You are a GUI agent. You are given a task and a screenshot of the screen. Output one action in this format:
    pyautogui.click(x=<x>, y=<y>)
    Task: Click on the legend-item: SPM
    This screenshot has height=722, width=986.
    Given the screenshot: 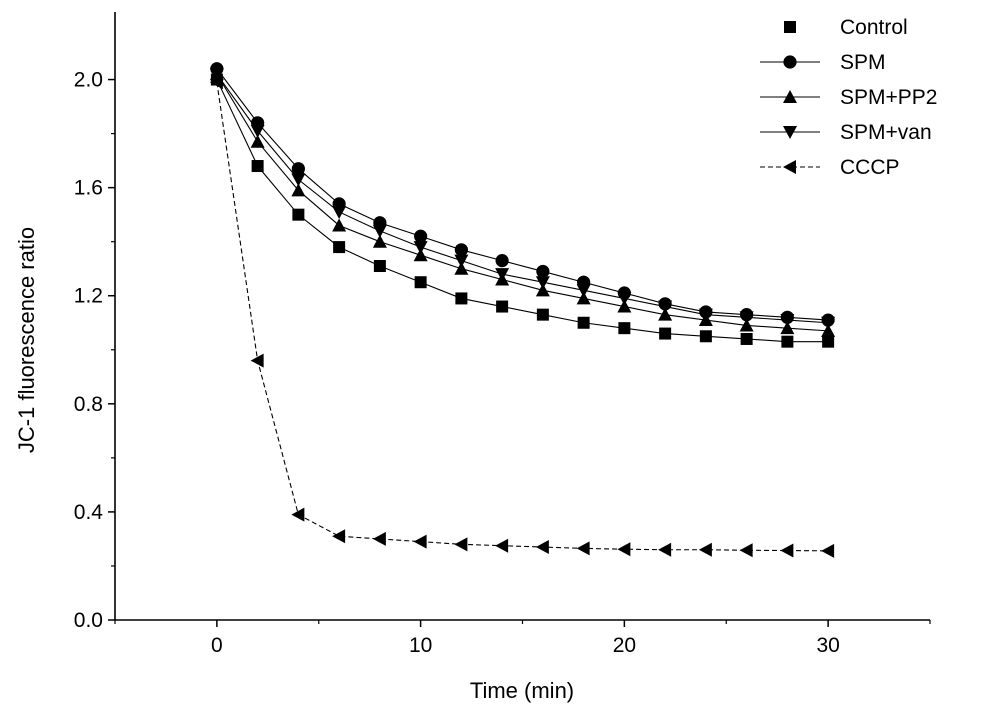 What is the action you would take?
    pyautogui.click(x=823, y=62)
    